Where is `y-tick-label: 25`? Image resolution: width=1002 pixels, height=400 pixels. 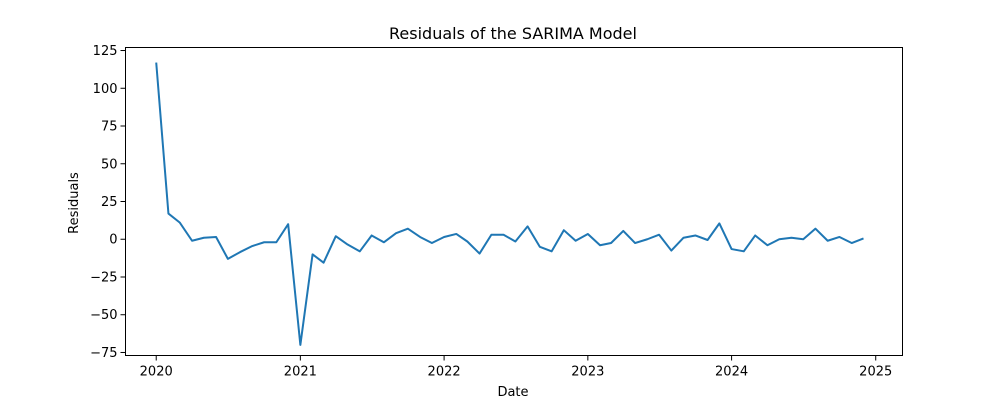 y-tick-label: 25 is located at coordinates (109, 202).